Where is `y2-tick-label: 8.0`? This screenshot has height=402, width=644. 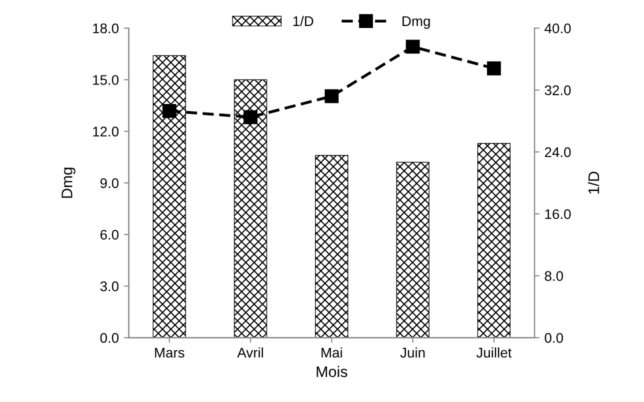 y2-tick-label: 8.0 is located at coordinates (554, 276).